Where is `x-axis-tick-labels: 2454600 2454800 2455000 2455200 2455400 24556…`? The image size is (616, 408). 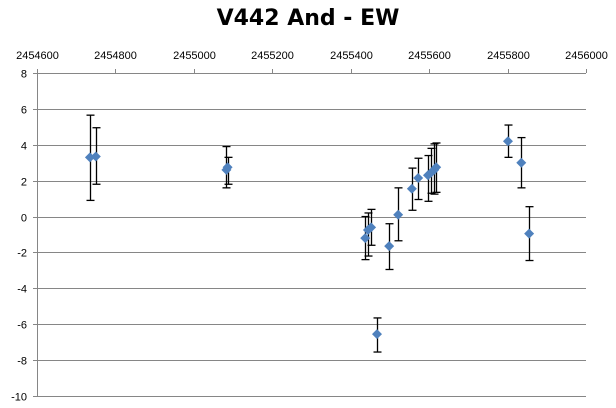
x-axis-tick-labels: 2454600 2454800 2455000 2455200 2455400 24556… is located at coordinates (312, 56).